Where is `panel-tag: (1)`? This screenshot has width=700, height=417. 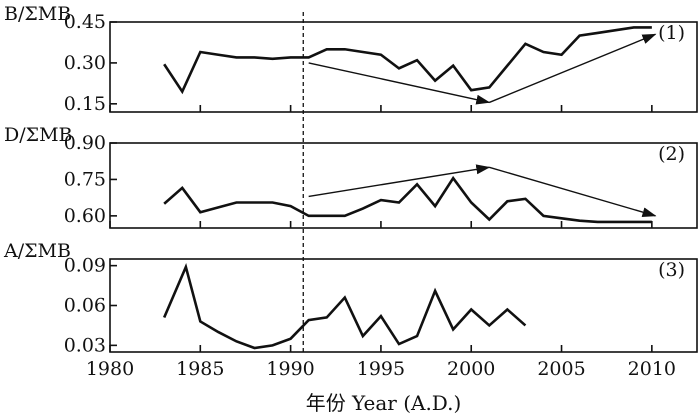 panel-tag: (1) is located at coordinates (671, 33).